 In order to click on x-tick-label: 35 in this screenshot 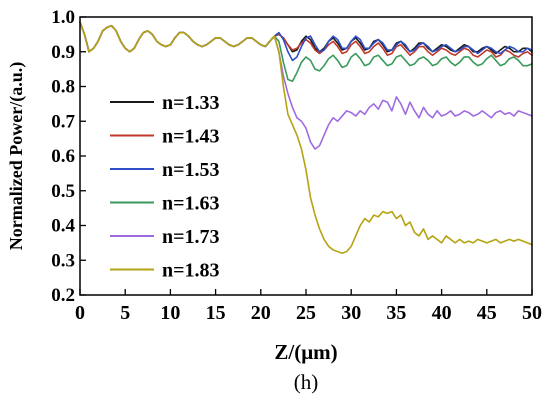, I will do `click(396, 313)`.